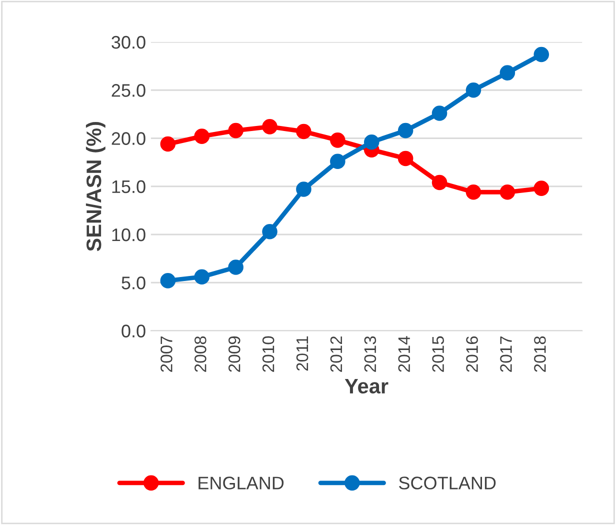 This screenshot has width=616, height=525. I want to click on legend-label: SCOTLAND, so click(447, 483).